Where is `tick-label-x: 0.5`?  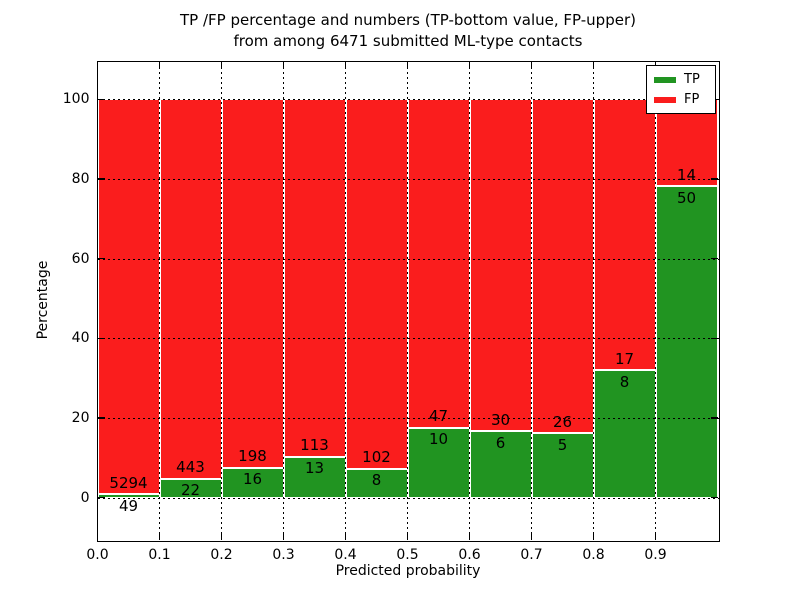 tick-label-x: 0.5 is located at coordinates (407, 554).